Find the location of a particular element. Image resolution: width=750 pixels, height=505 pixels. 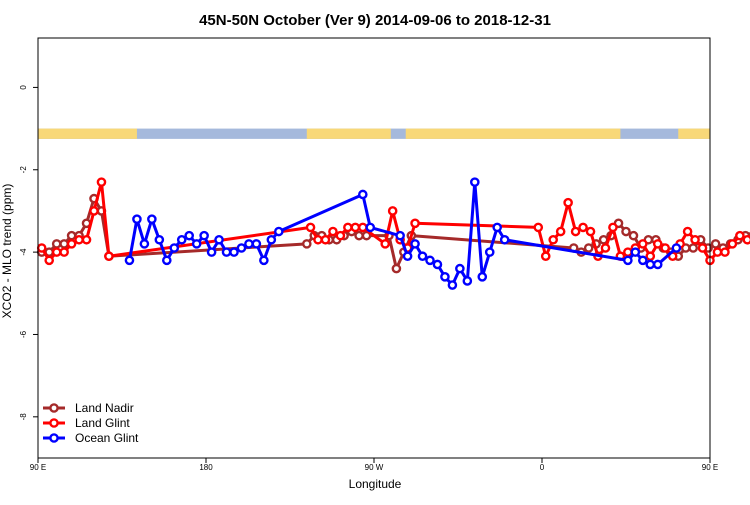

y-tick-label: -6 is located at coordinates (23, 334).